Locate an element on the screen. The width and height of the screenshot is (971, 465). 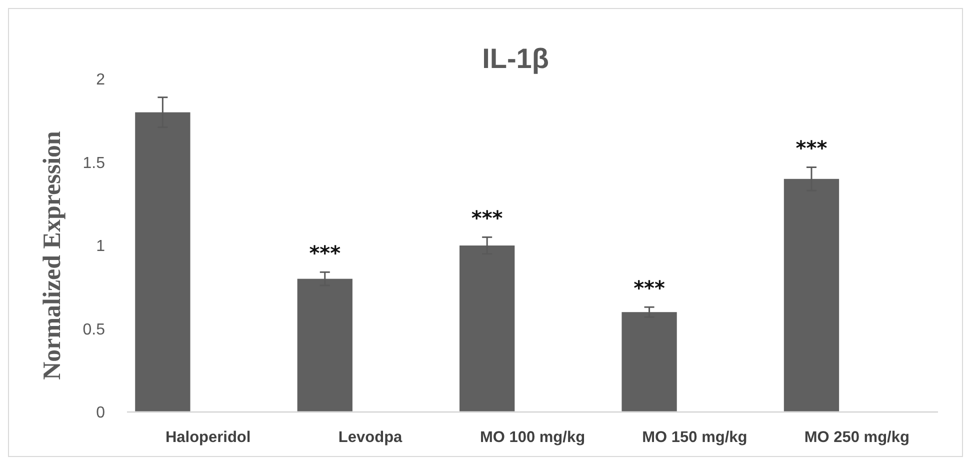
y-axis-title: Normalized Expression is located at coordinates (52, 255).